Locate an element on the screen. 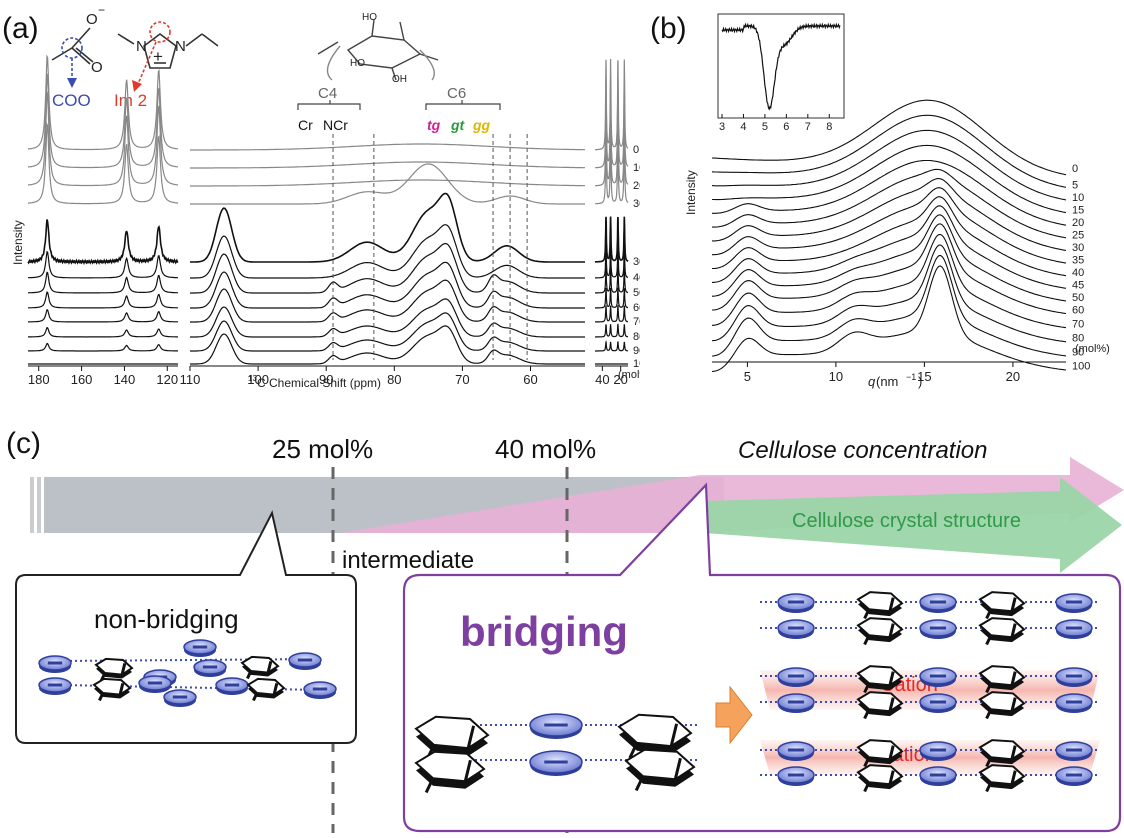 This screenshot has height=838, width=1124. a-mol-labels: 010203030405060708090100(mol%) is located at coordinates (635, 262).